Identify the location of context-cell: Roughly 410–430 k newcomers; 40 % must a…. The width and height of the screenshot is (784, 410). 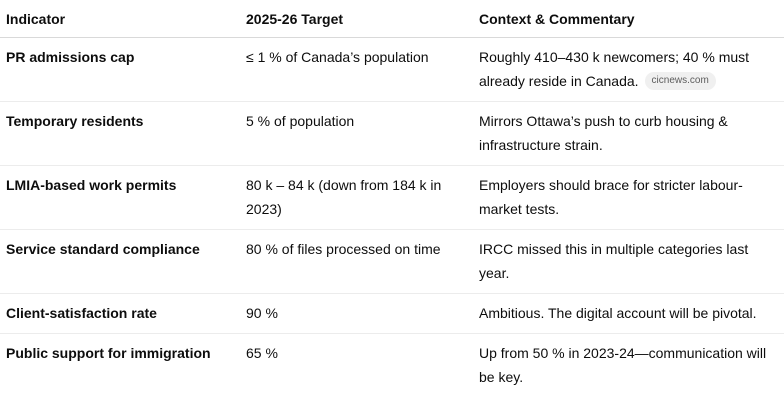
(628, 69).